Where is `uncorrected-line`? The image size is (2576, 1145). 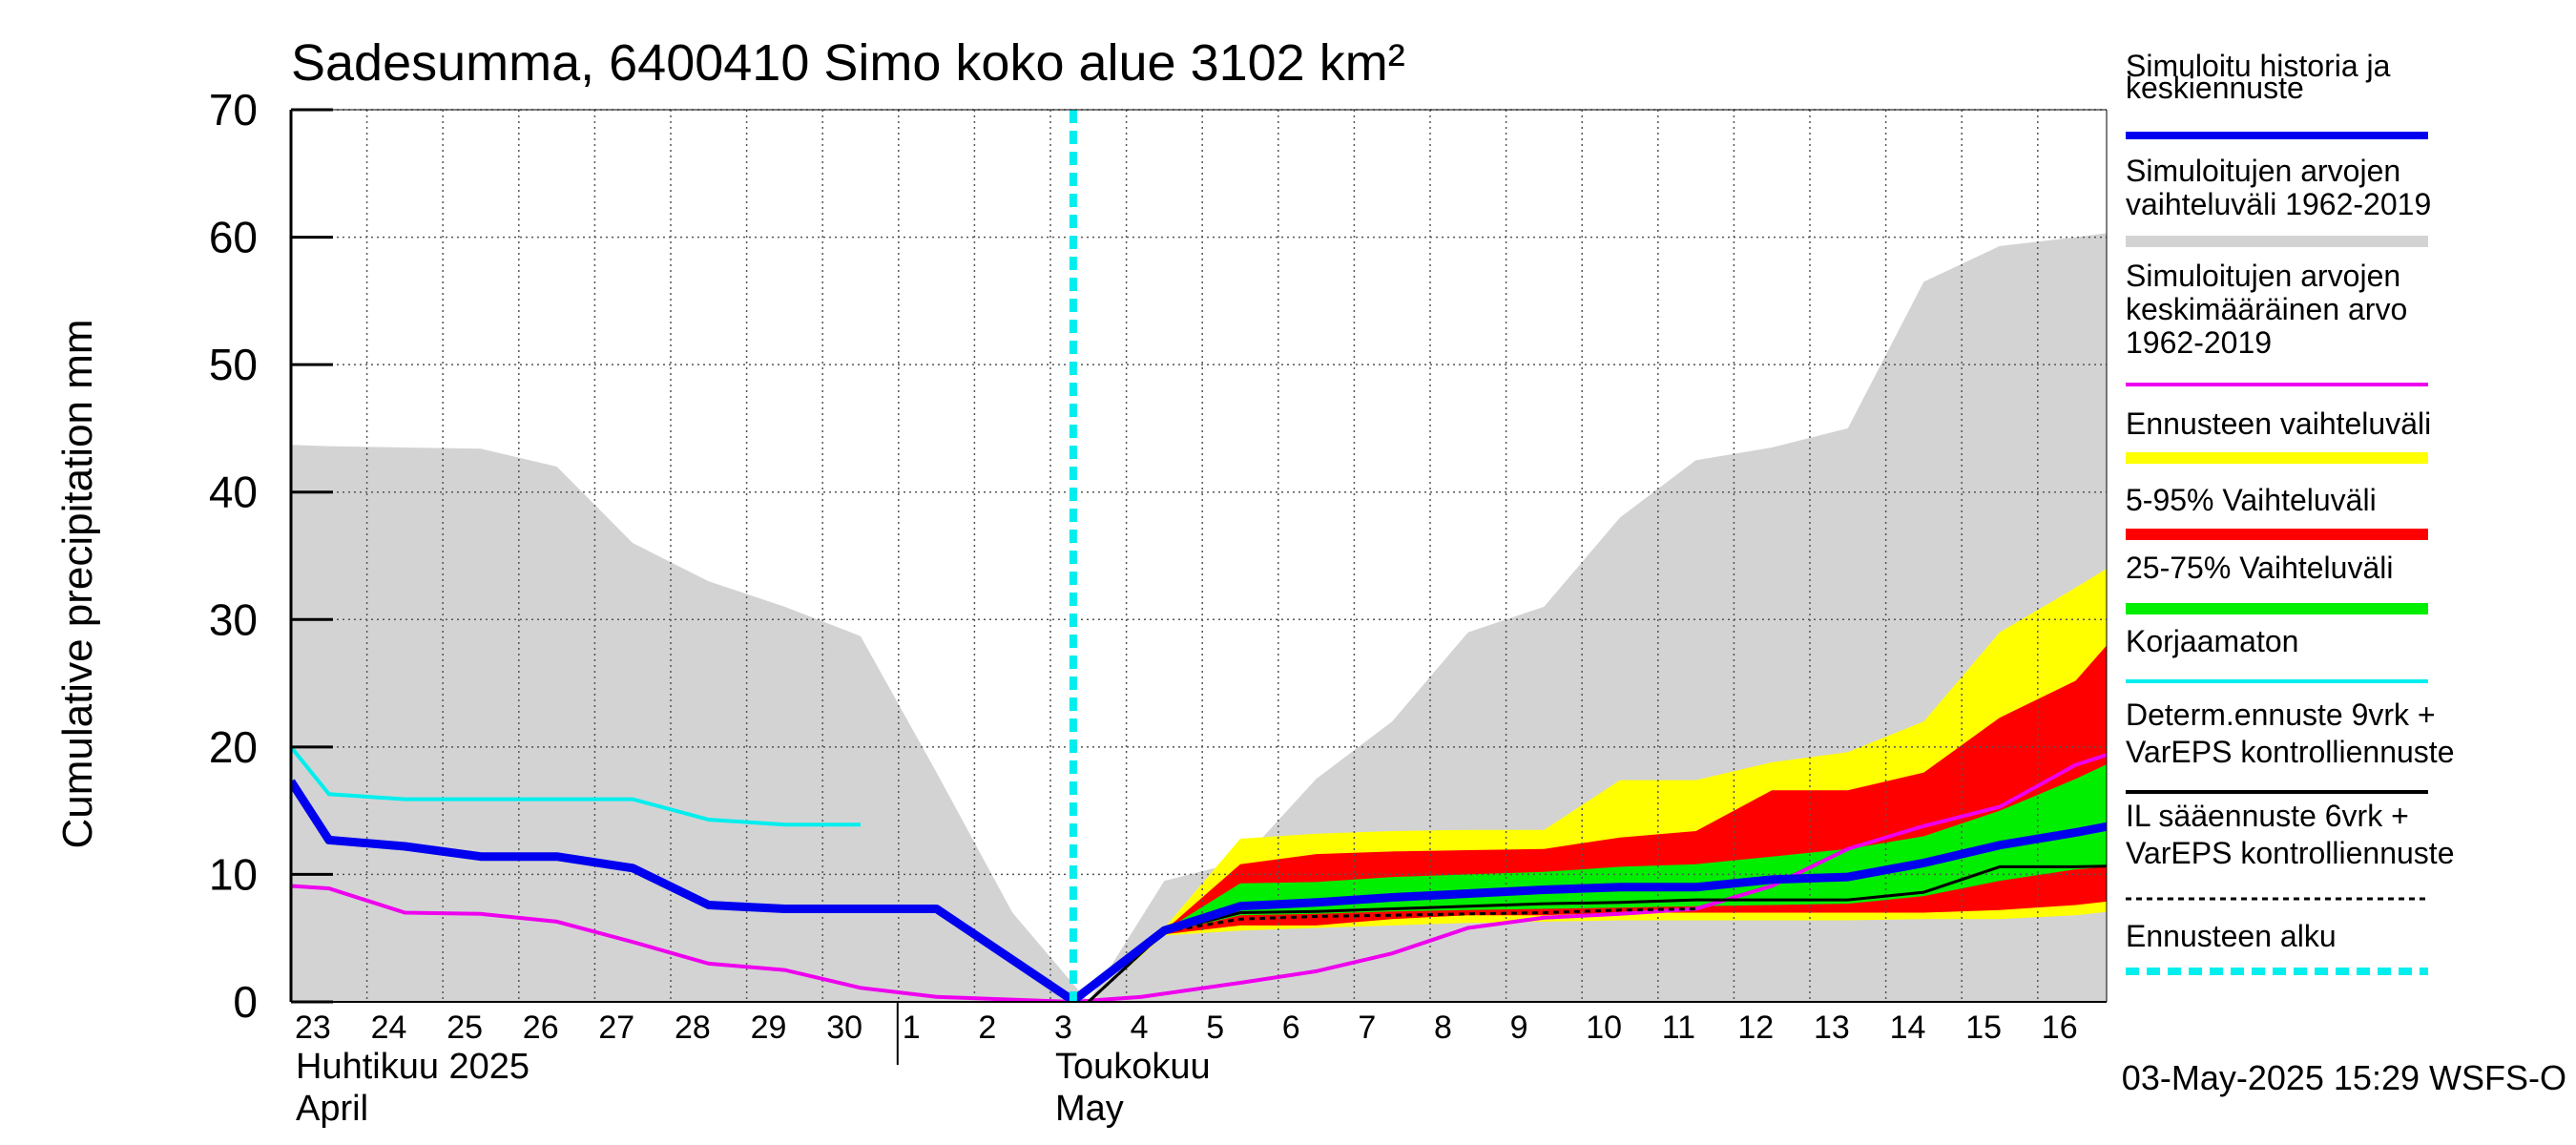
uncorrected-line is located at coordinates (576, 786).